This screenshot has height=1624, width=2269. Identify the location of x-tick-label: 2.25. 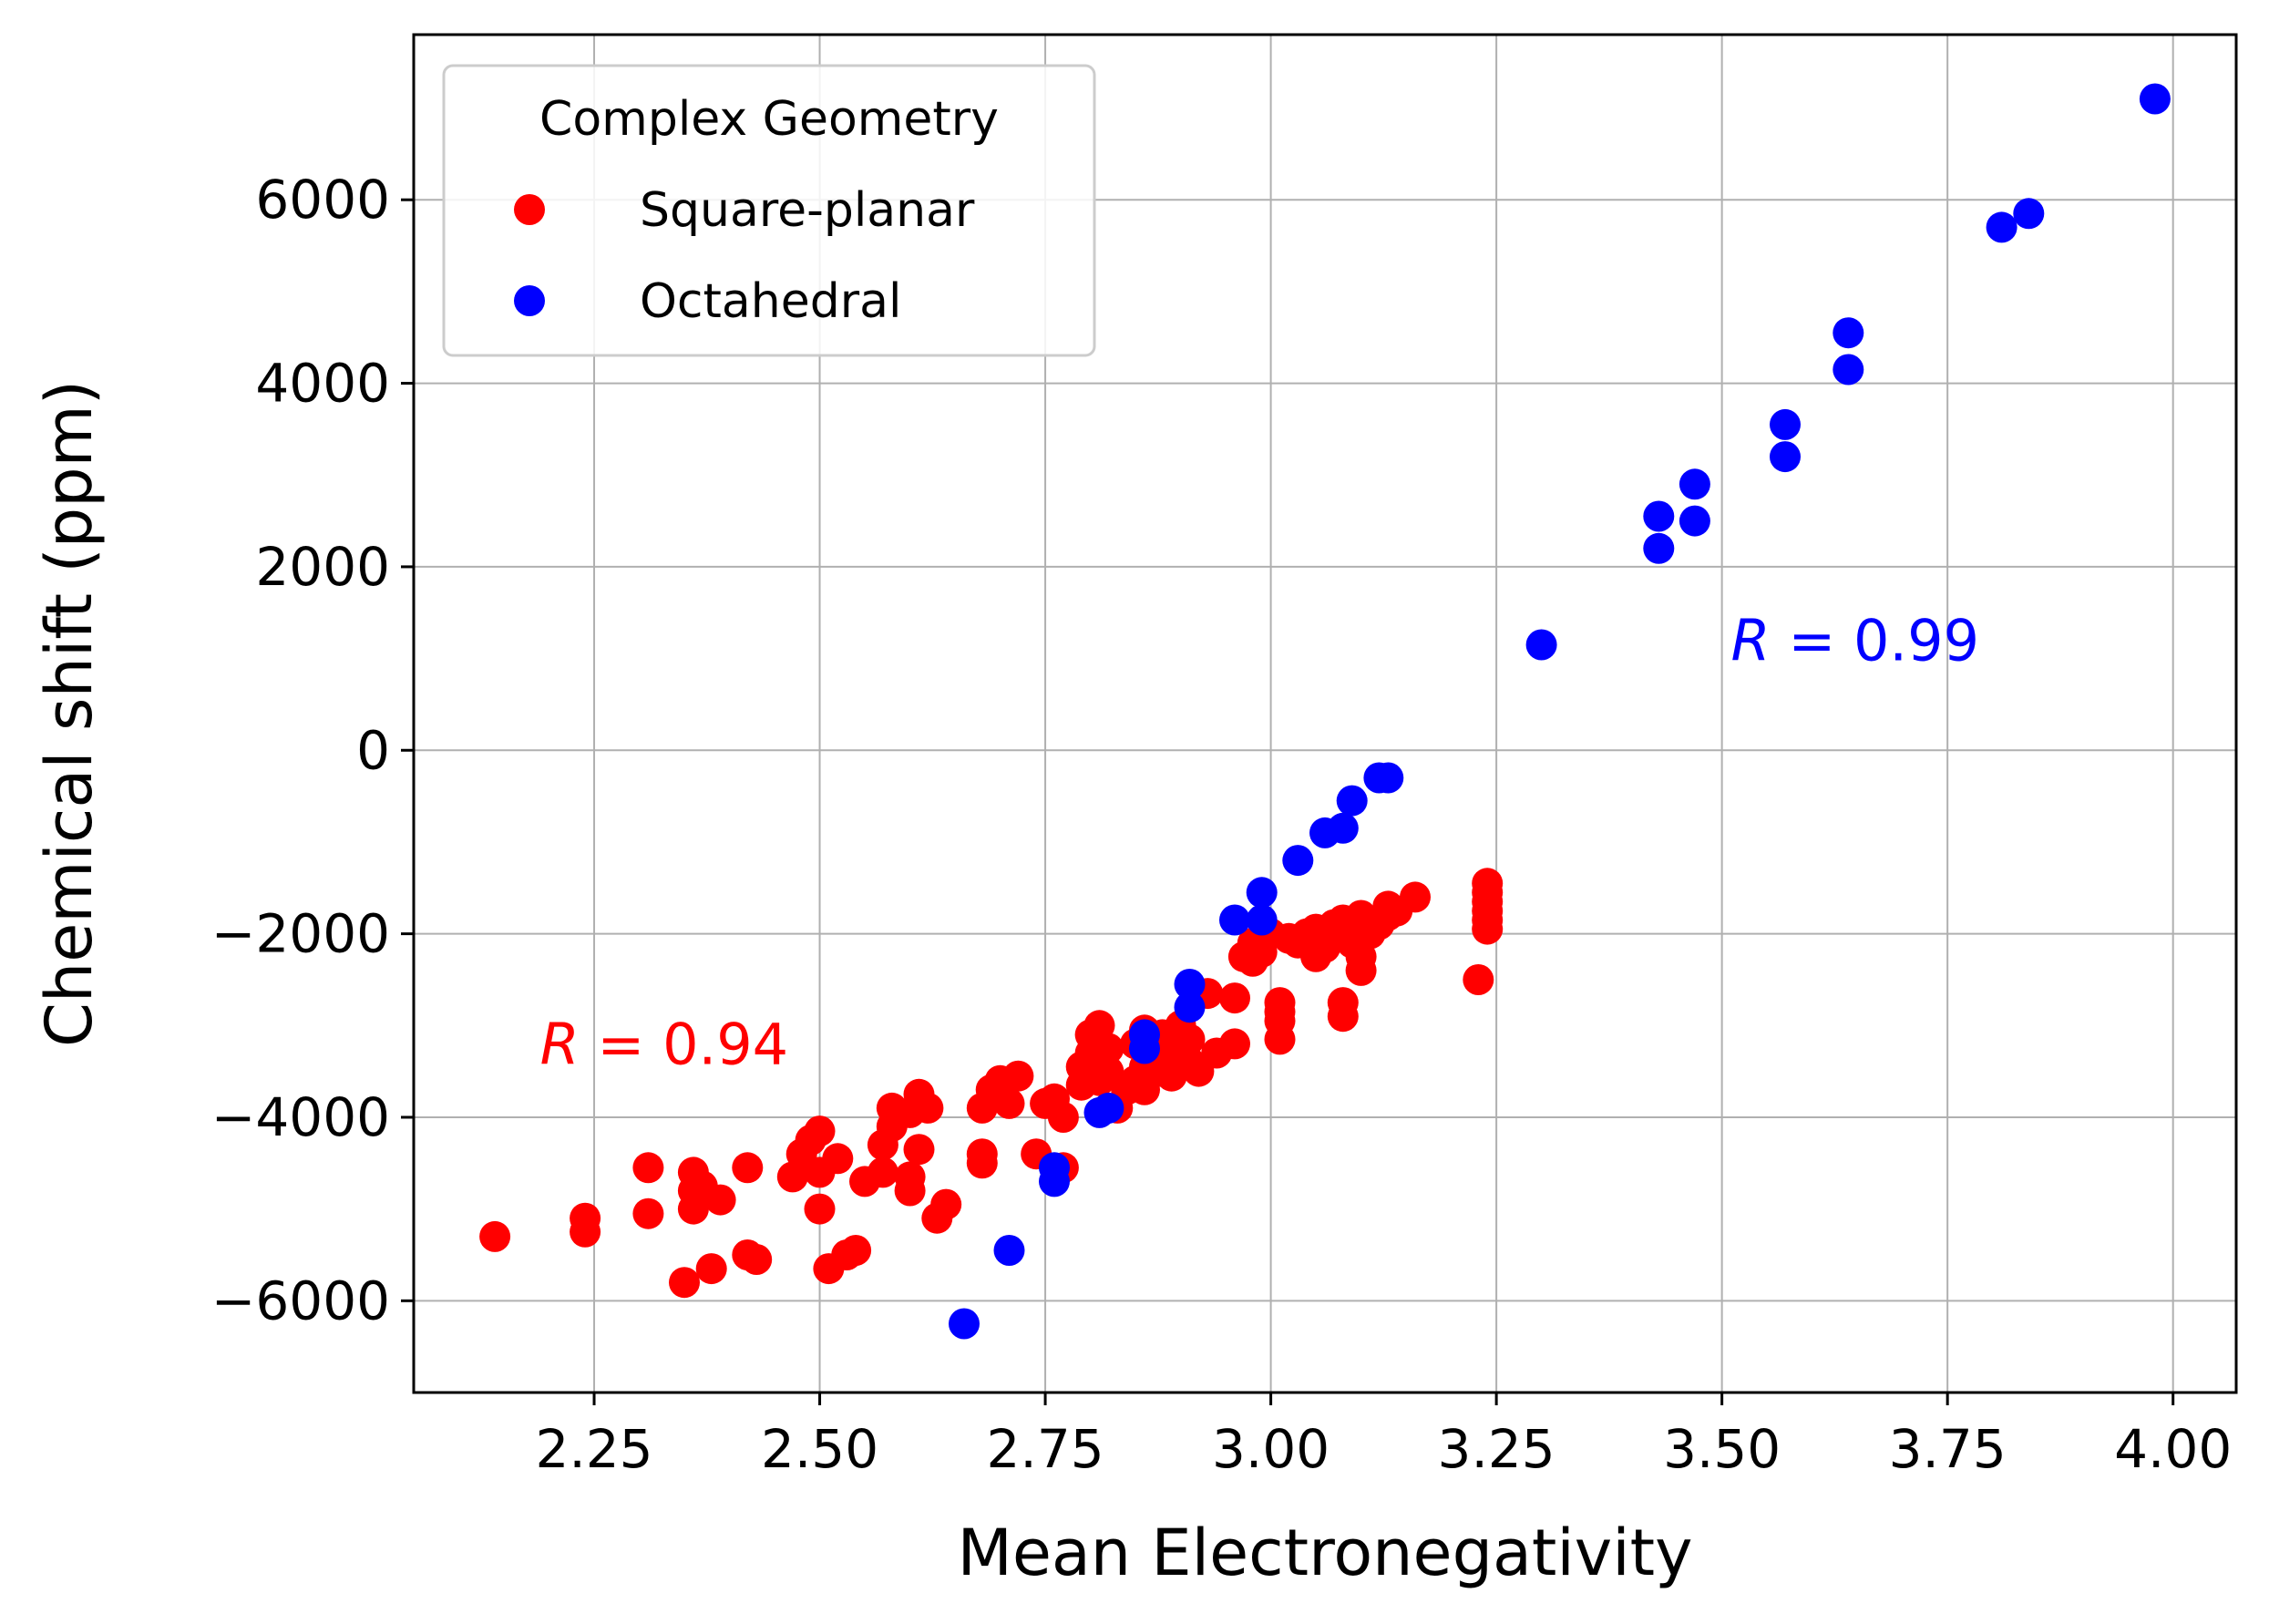
(593, 1449).